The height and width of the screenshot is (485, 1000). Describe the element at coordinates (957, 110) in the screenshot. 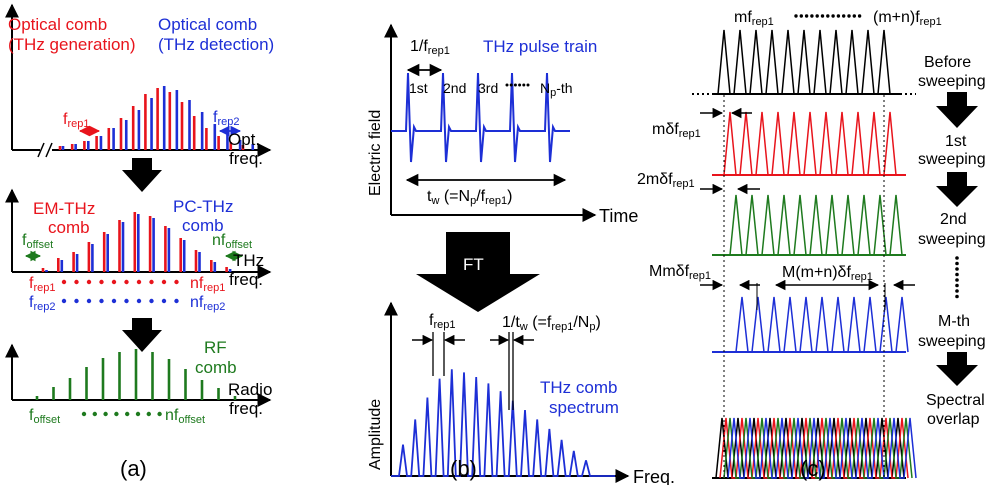

I see `down-arrow-c1` at that location.